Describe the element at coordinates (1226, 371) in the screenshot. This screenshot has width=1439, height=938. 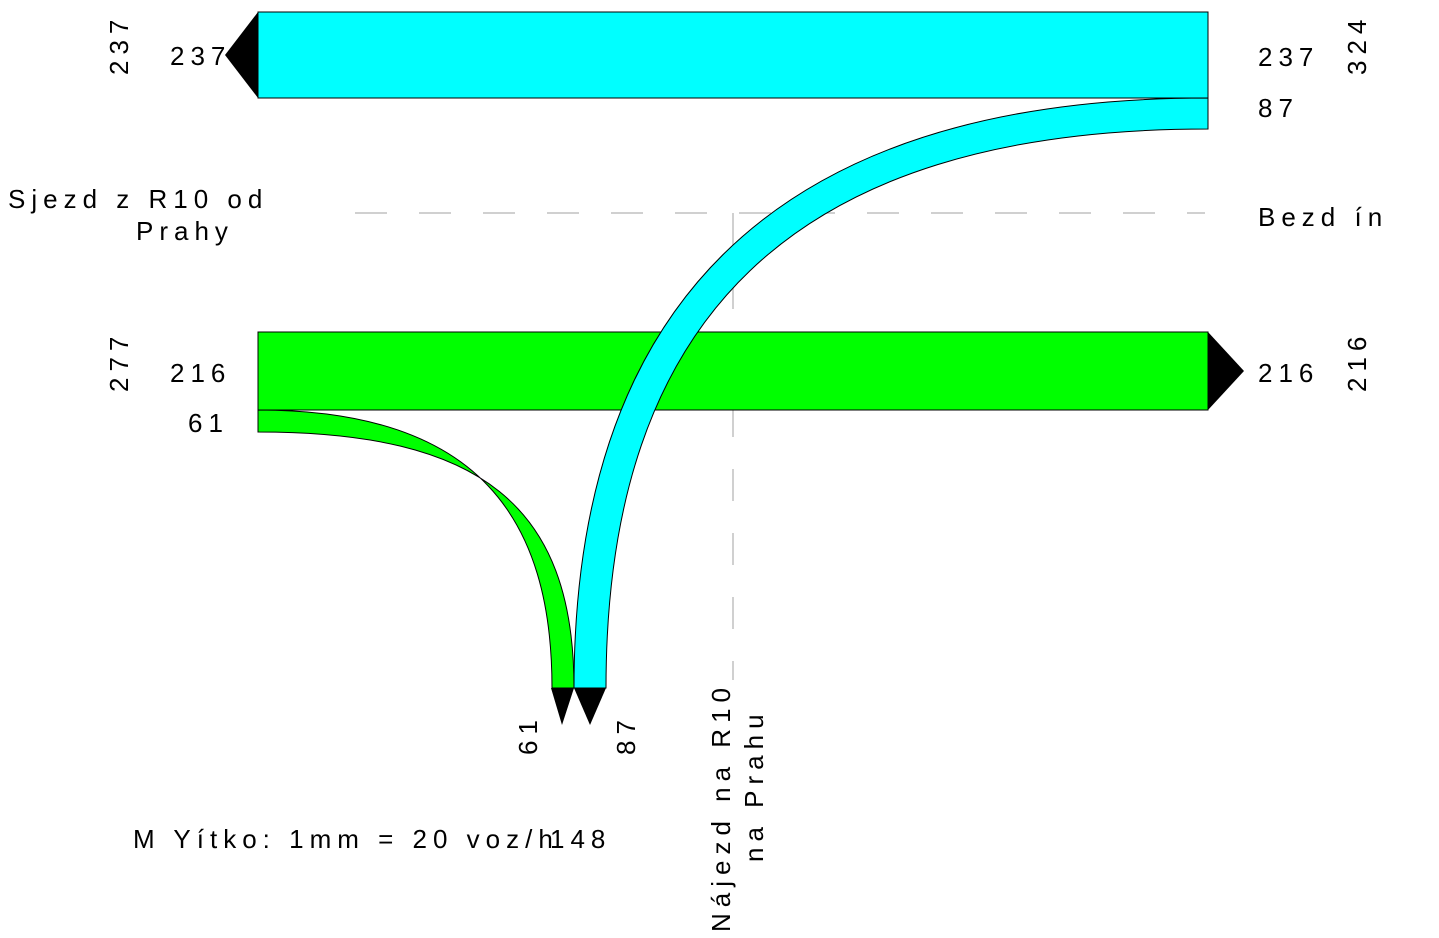
I see `arrow-right-exit-icon` at that location.